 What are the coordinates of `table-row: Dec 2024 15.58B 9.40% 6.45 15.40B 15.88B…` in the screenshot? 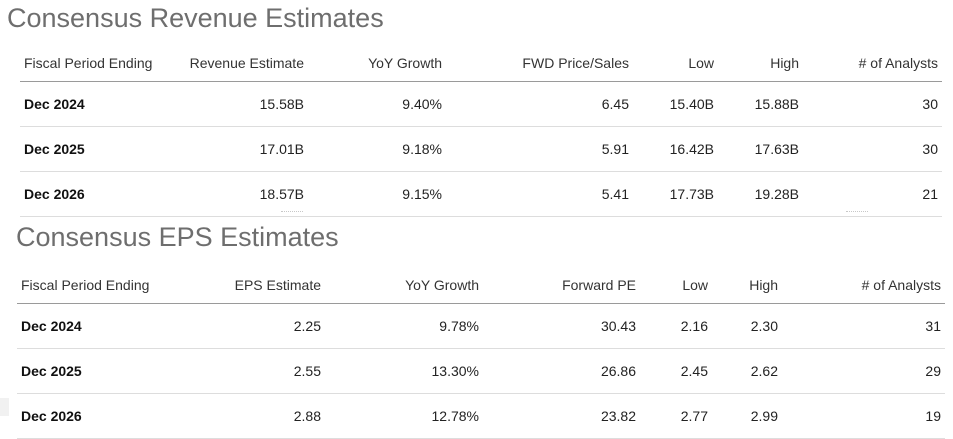 It's located at (481, 104).